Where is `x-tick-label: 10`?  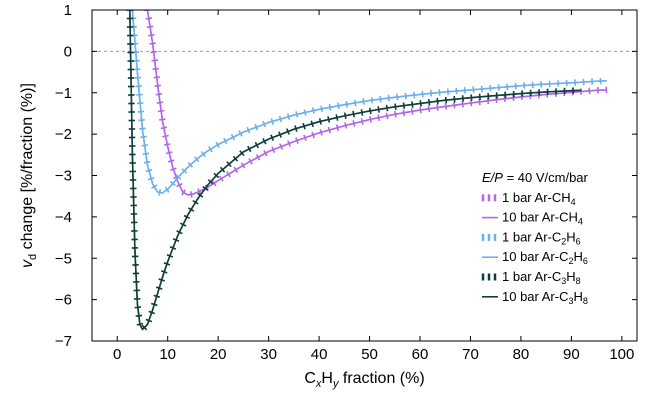
x-tick-label: 10 is located at coordinates (167, 354).